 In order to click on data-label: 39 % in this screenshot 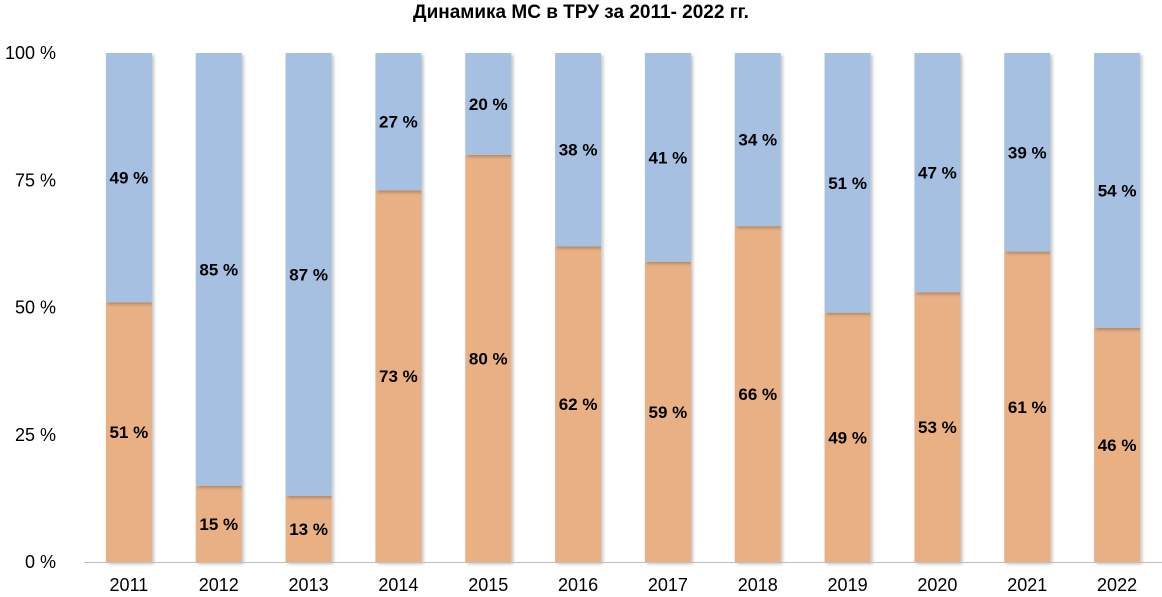, I will do `click(1027, 152)`.